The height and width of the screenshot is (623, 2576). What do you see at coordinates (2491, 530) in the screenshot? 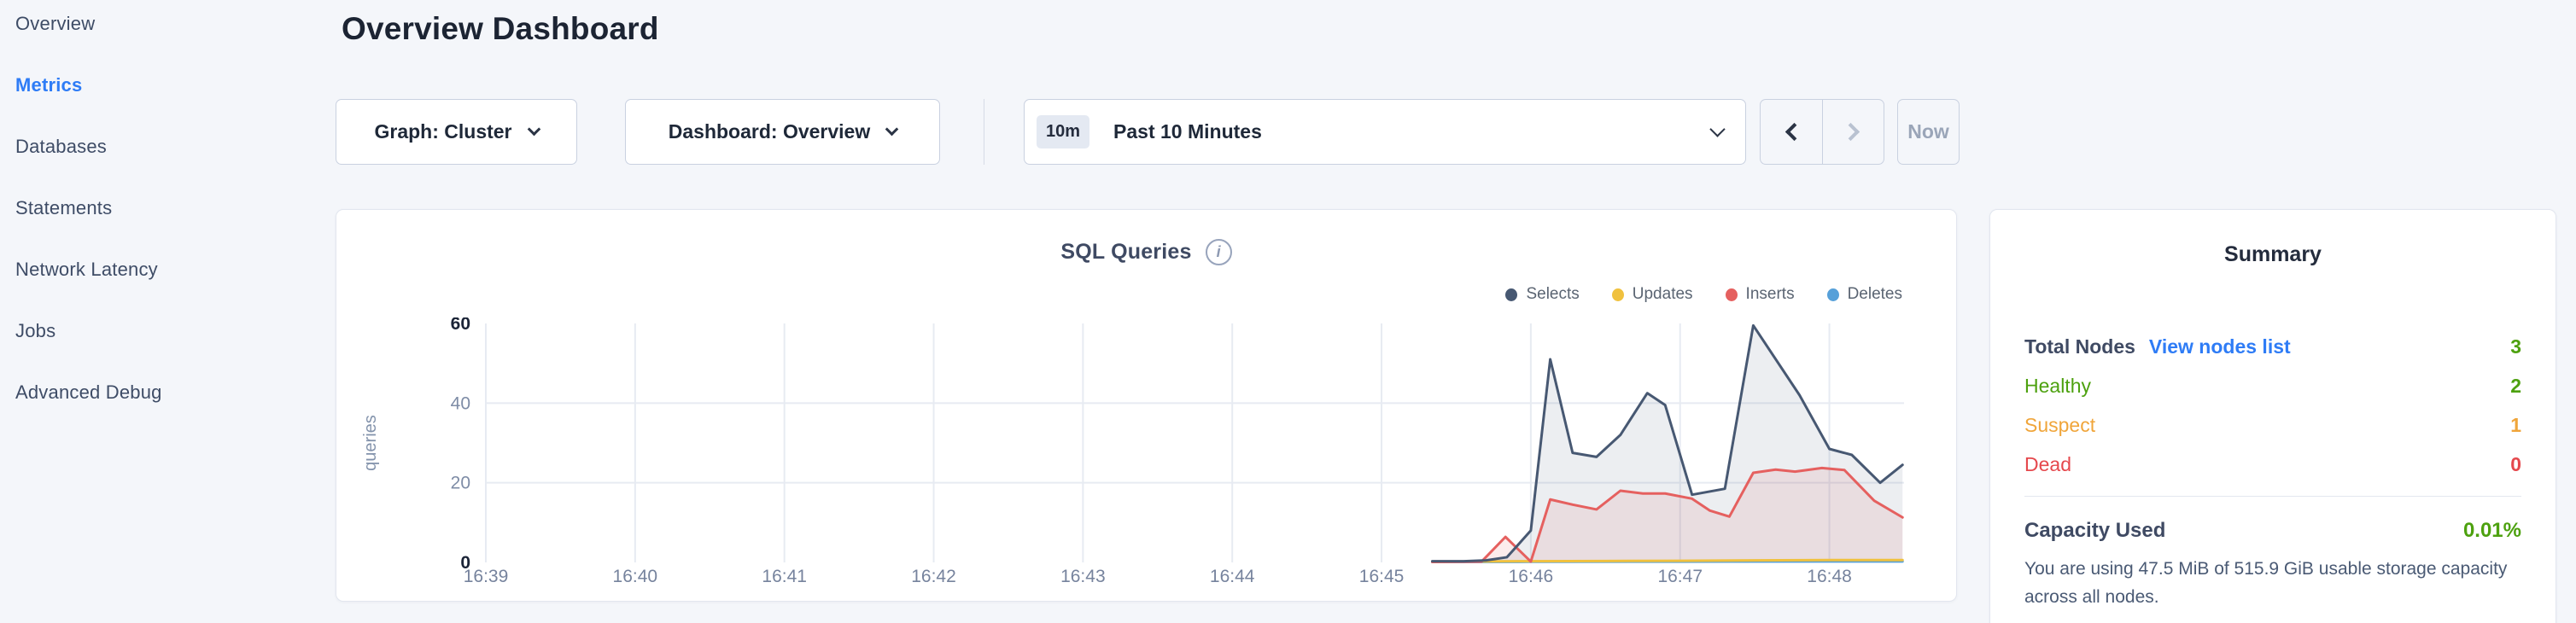
I see `capacity-used-value: 0.01%` at bounding box center [2491, 530].